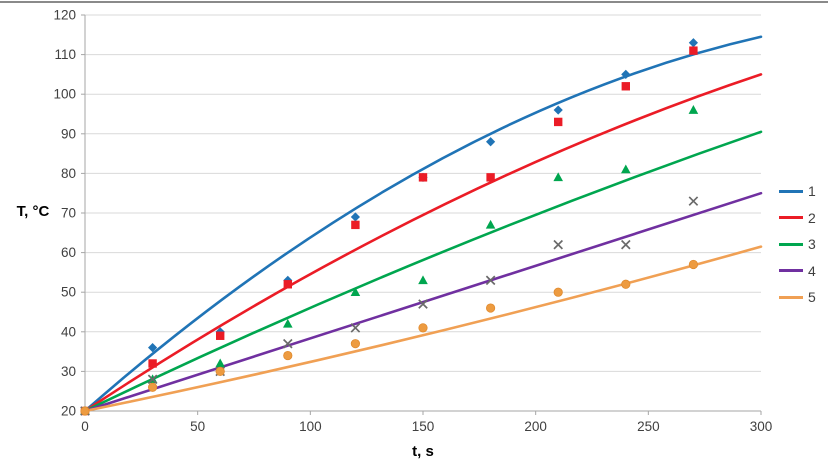 Image resolution: width=828 pixels, height=471 pixels. I want to click on svg-text: 250, so click(648, 426).